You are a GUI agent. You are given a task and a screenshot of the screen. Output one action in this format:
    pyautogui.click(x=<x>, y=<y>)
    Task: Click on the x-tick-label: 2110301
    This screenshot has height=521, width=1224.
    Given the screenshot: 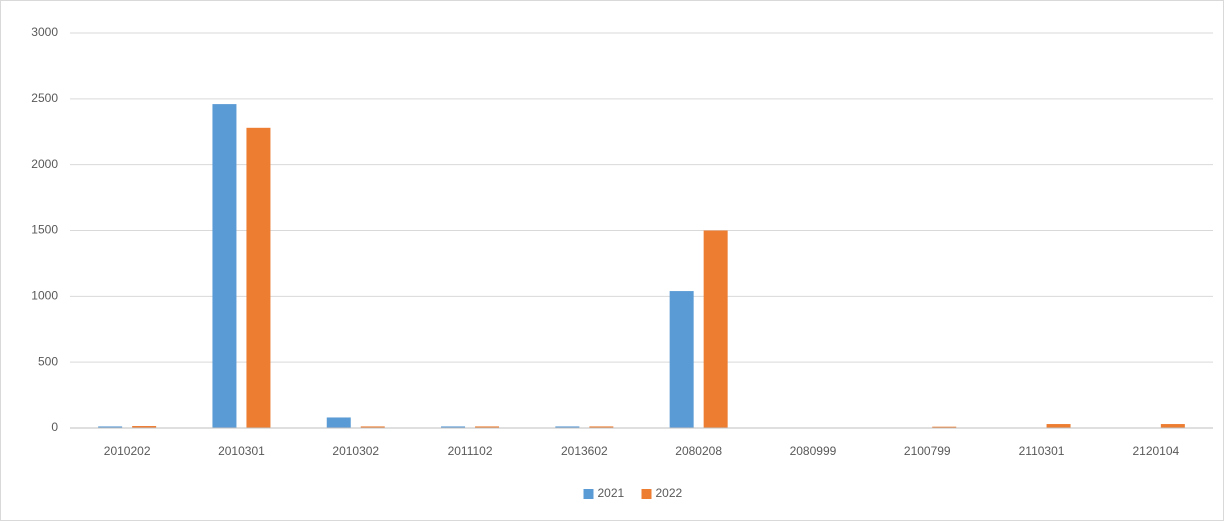 What is the action you would take?
    pyautogui.click(x=1042, y=451)
    